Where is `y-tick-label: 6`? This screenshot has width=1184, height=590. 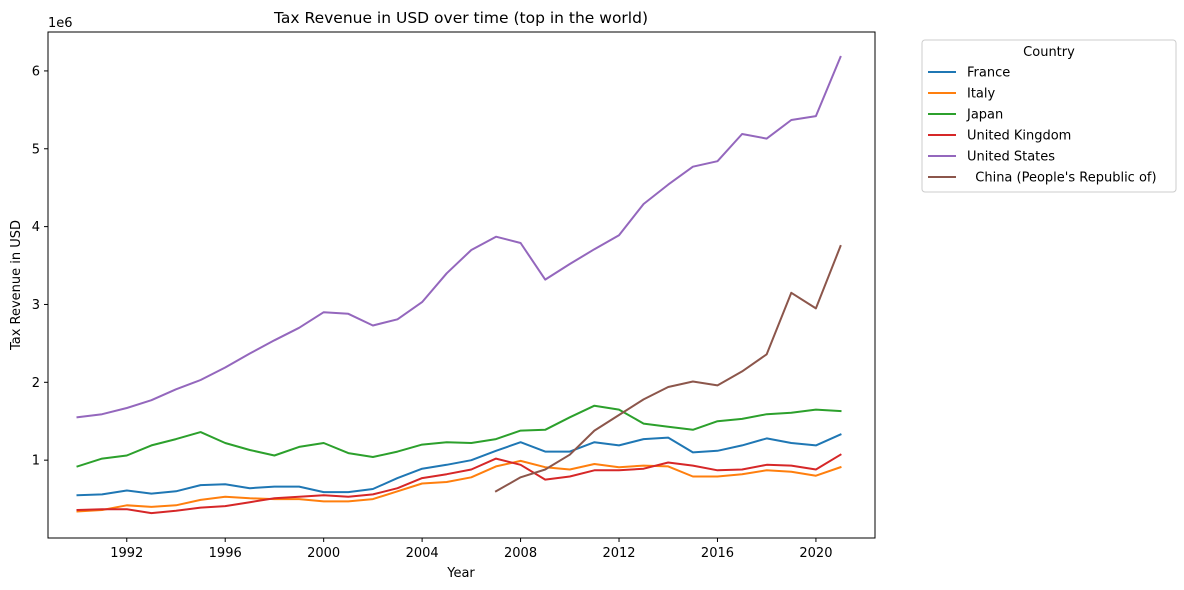 y-tick-label: 6 is located at coordinates (36, 71).